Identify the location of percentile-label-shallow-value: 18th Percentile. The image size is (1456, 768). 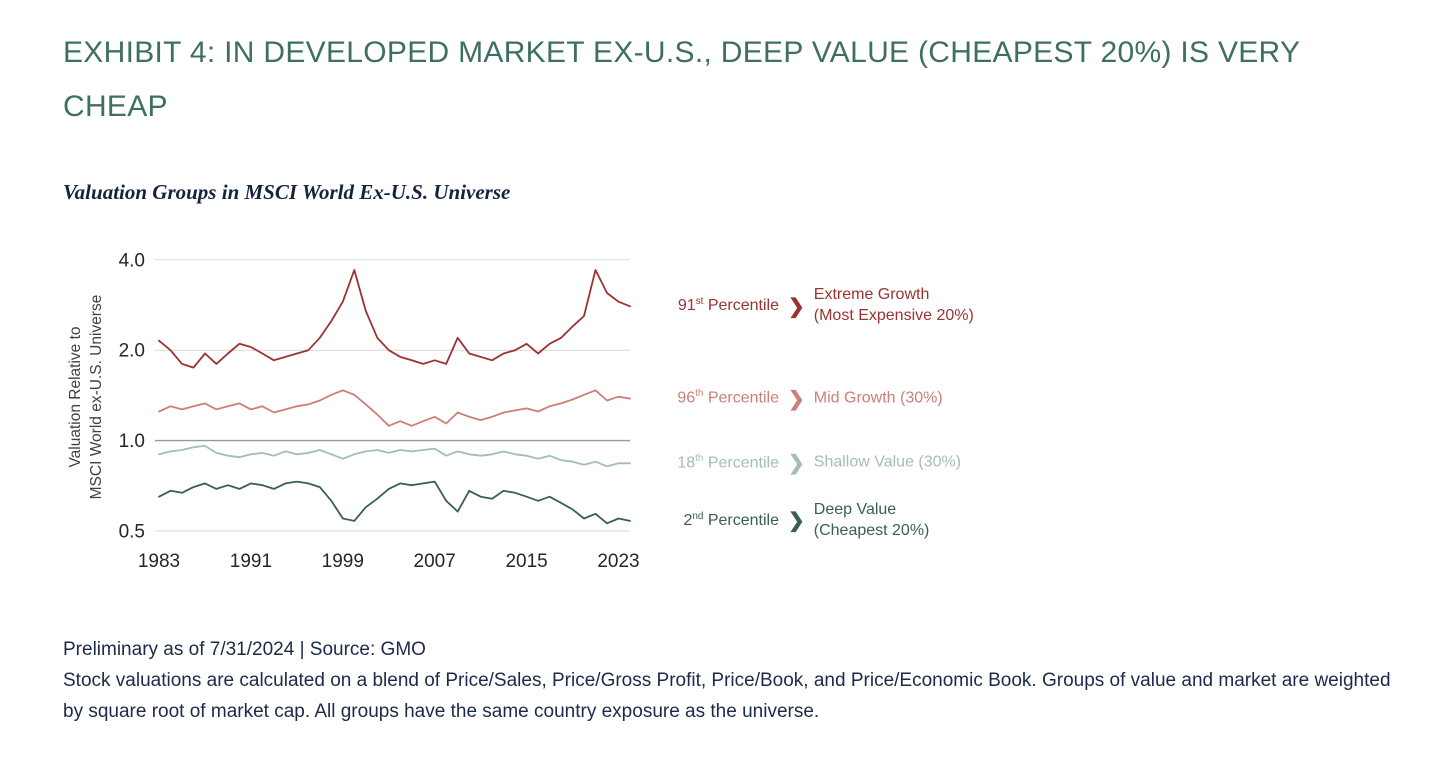
(728, 462).